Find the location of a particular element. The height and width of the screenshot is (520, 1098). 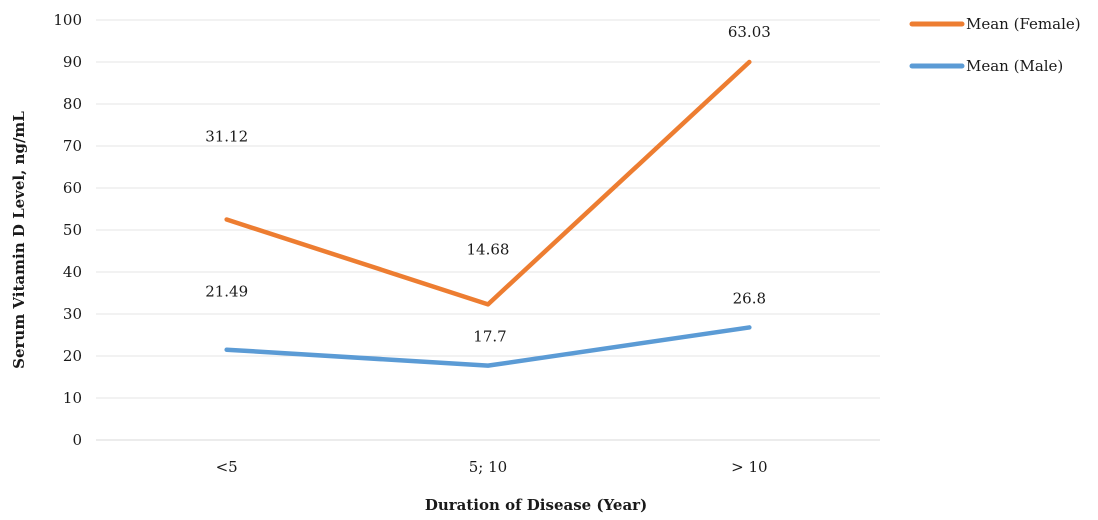

y-tick-label: 60 is located at coordinates (72, 188).